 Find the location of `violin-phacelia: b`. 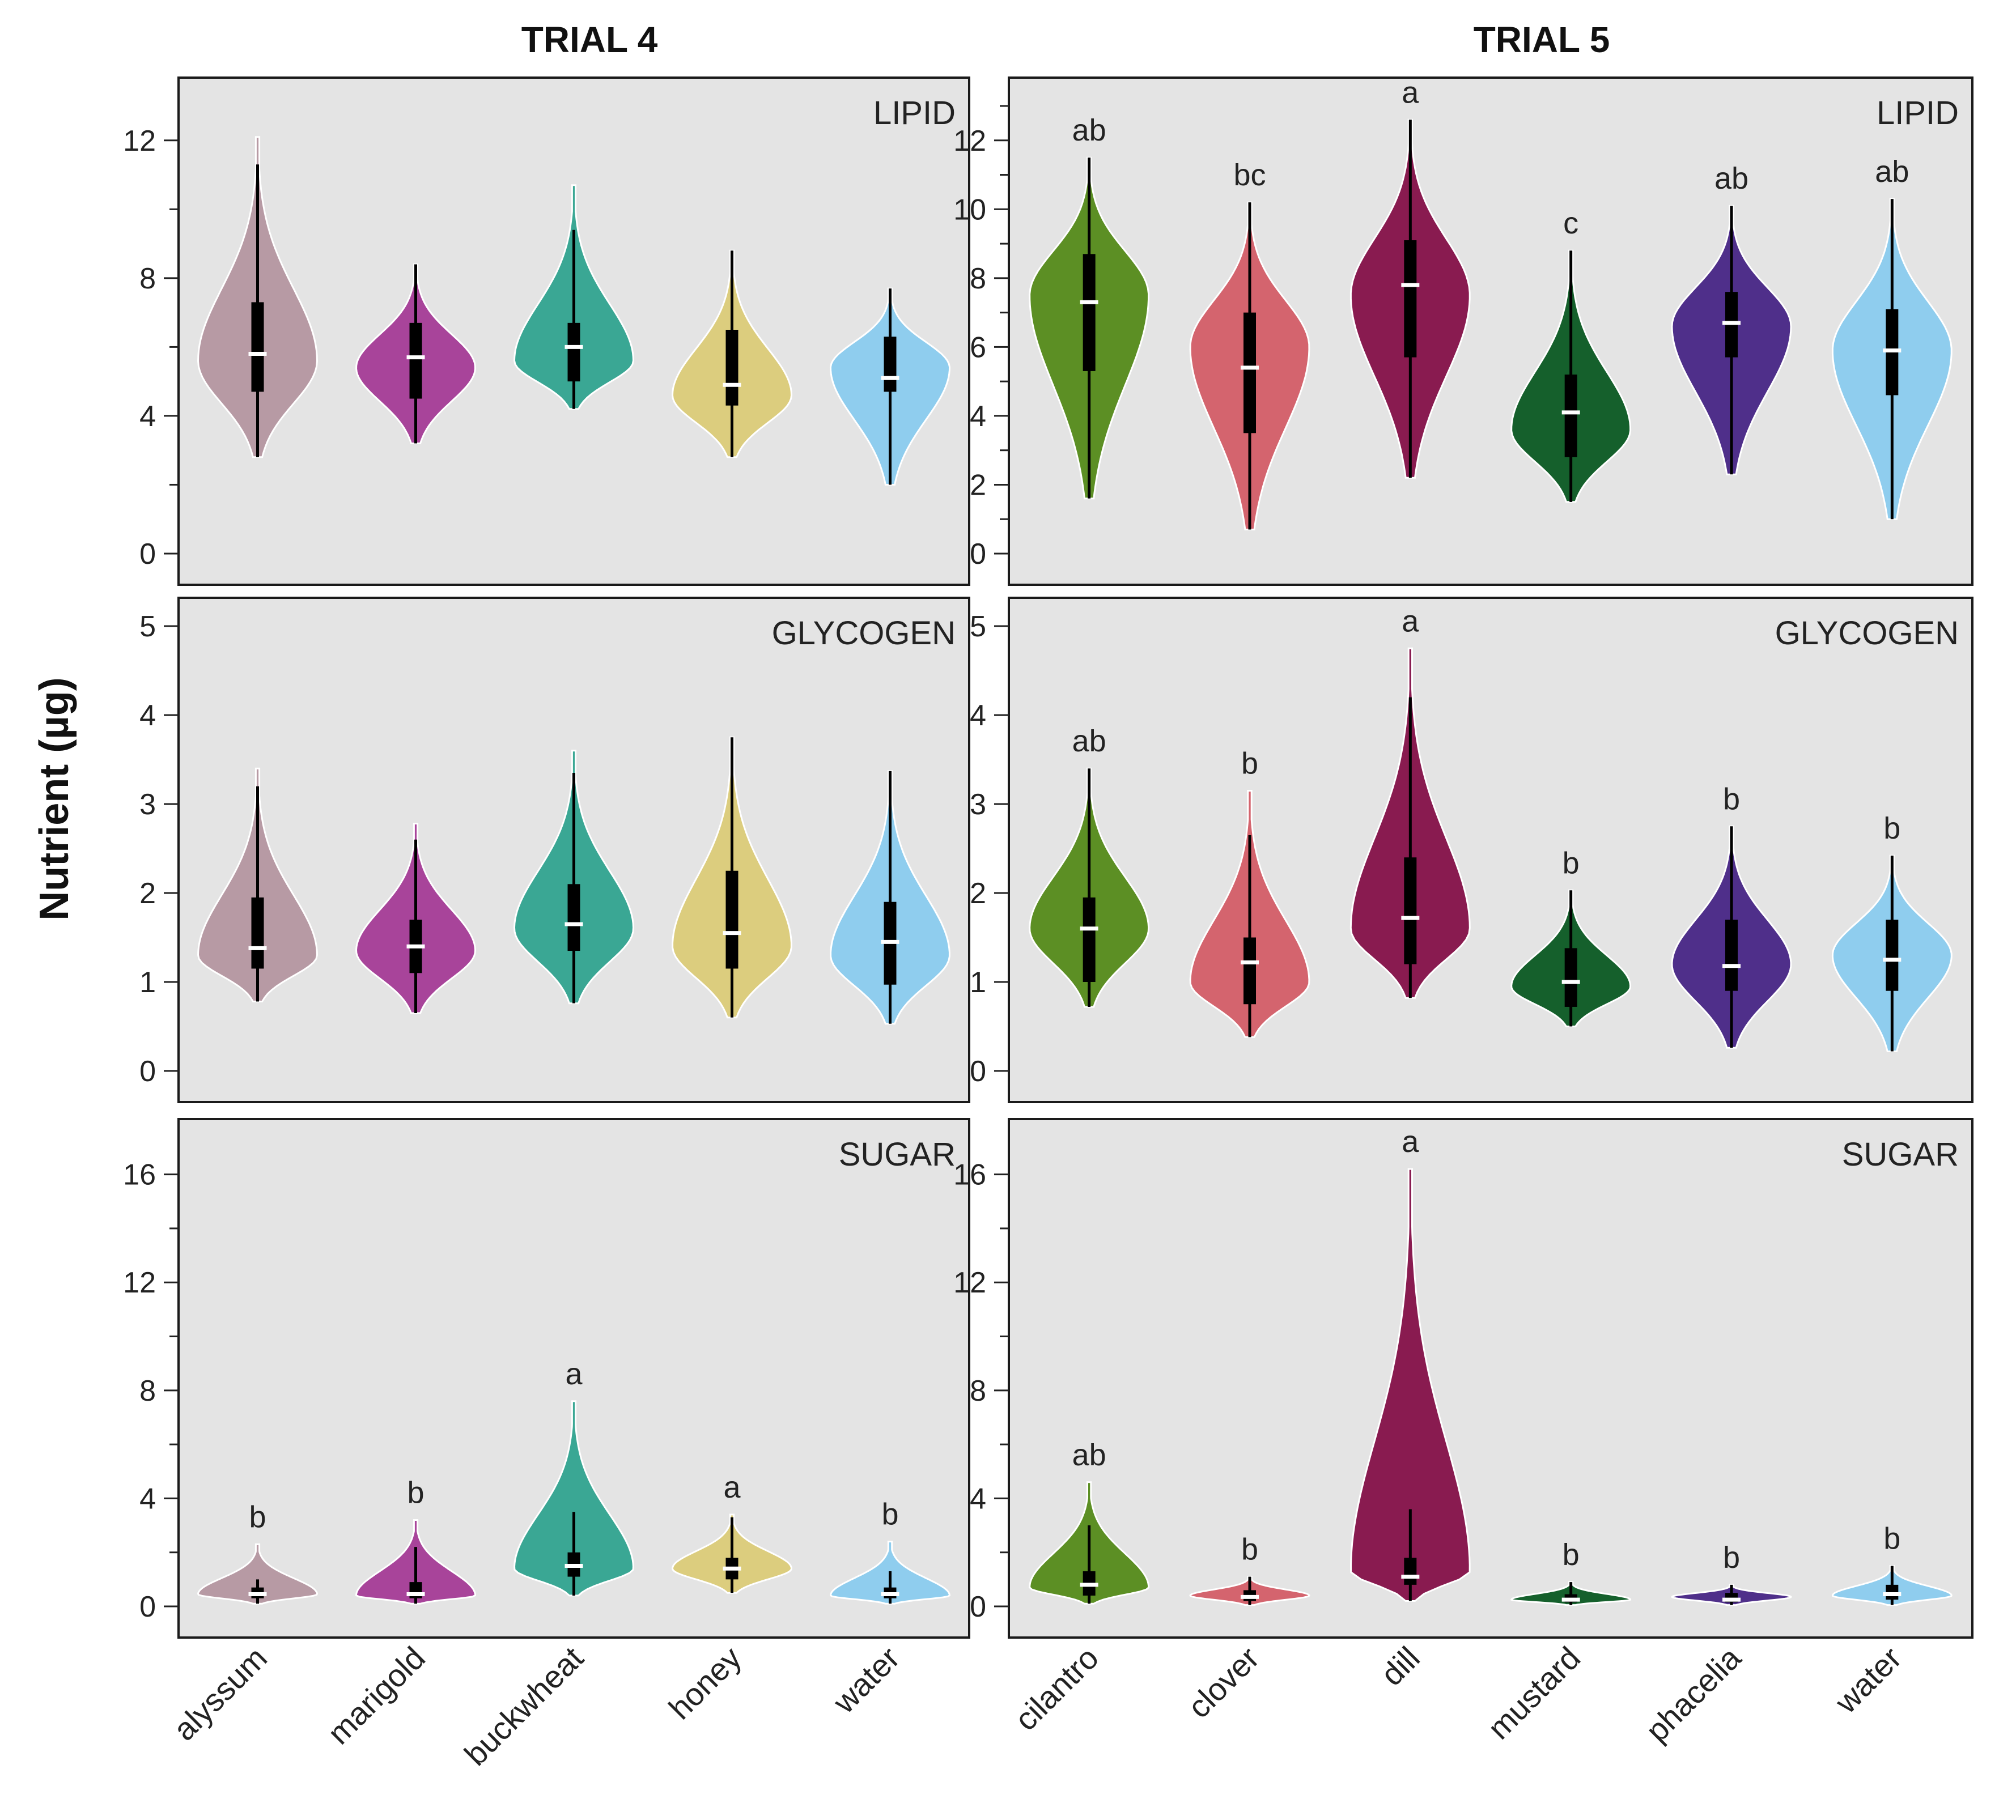

violin-phacelia: b is located at coordinates (1732, 915).